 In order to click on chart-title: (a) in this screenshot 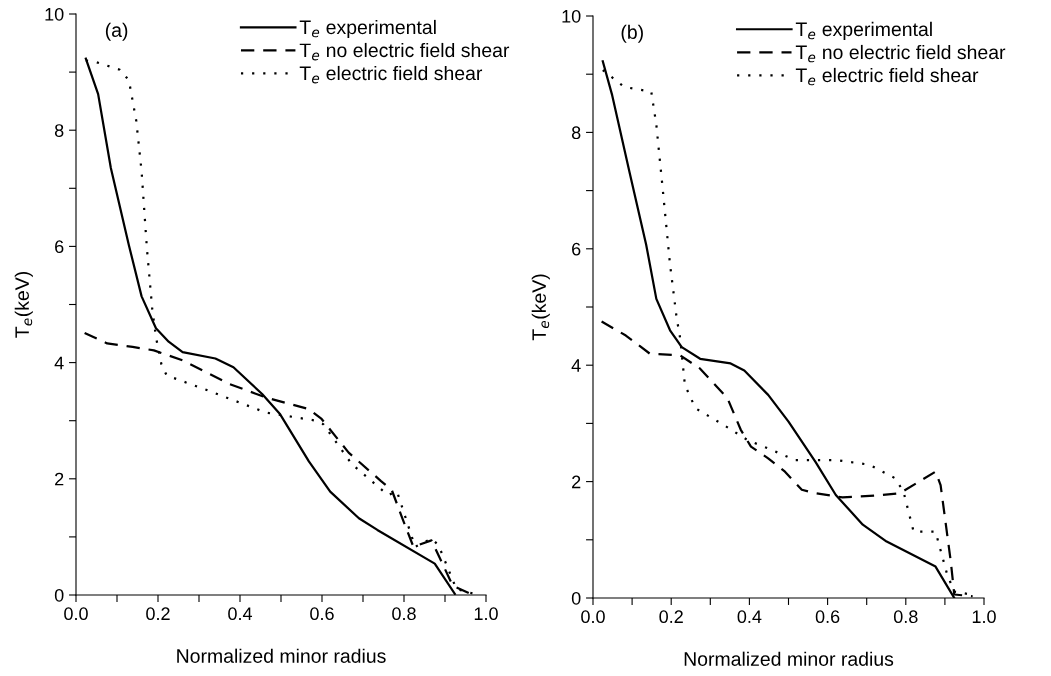, I will do `click(116, 31)`.